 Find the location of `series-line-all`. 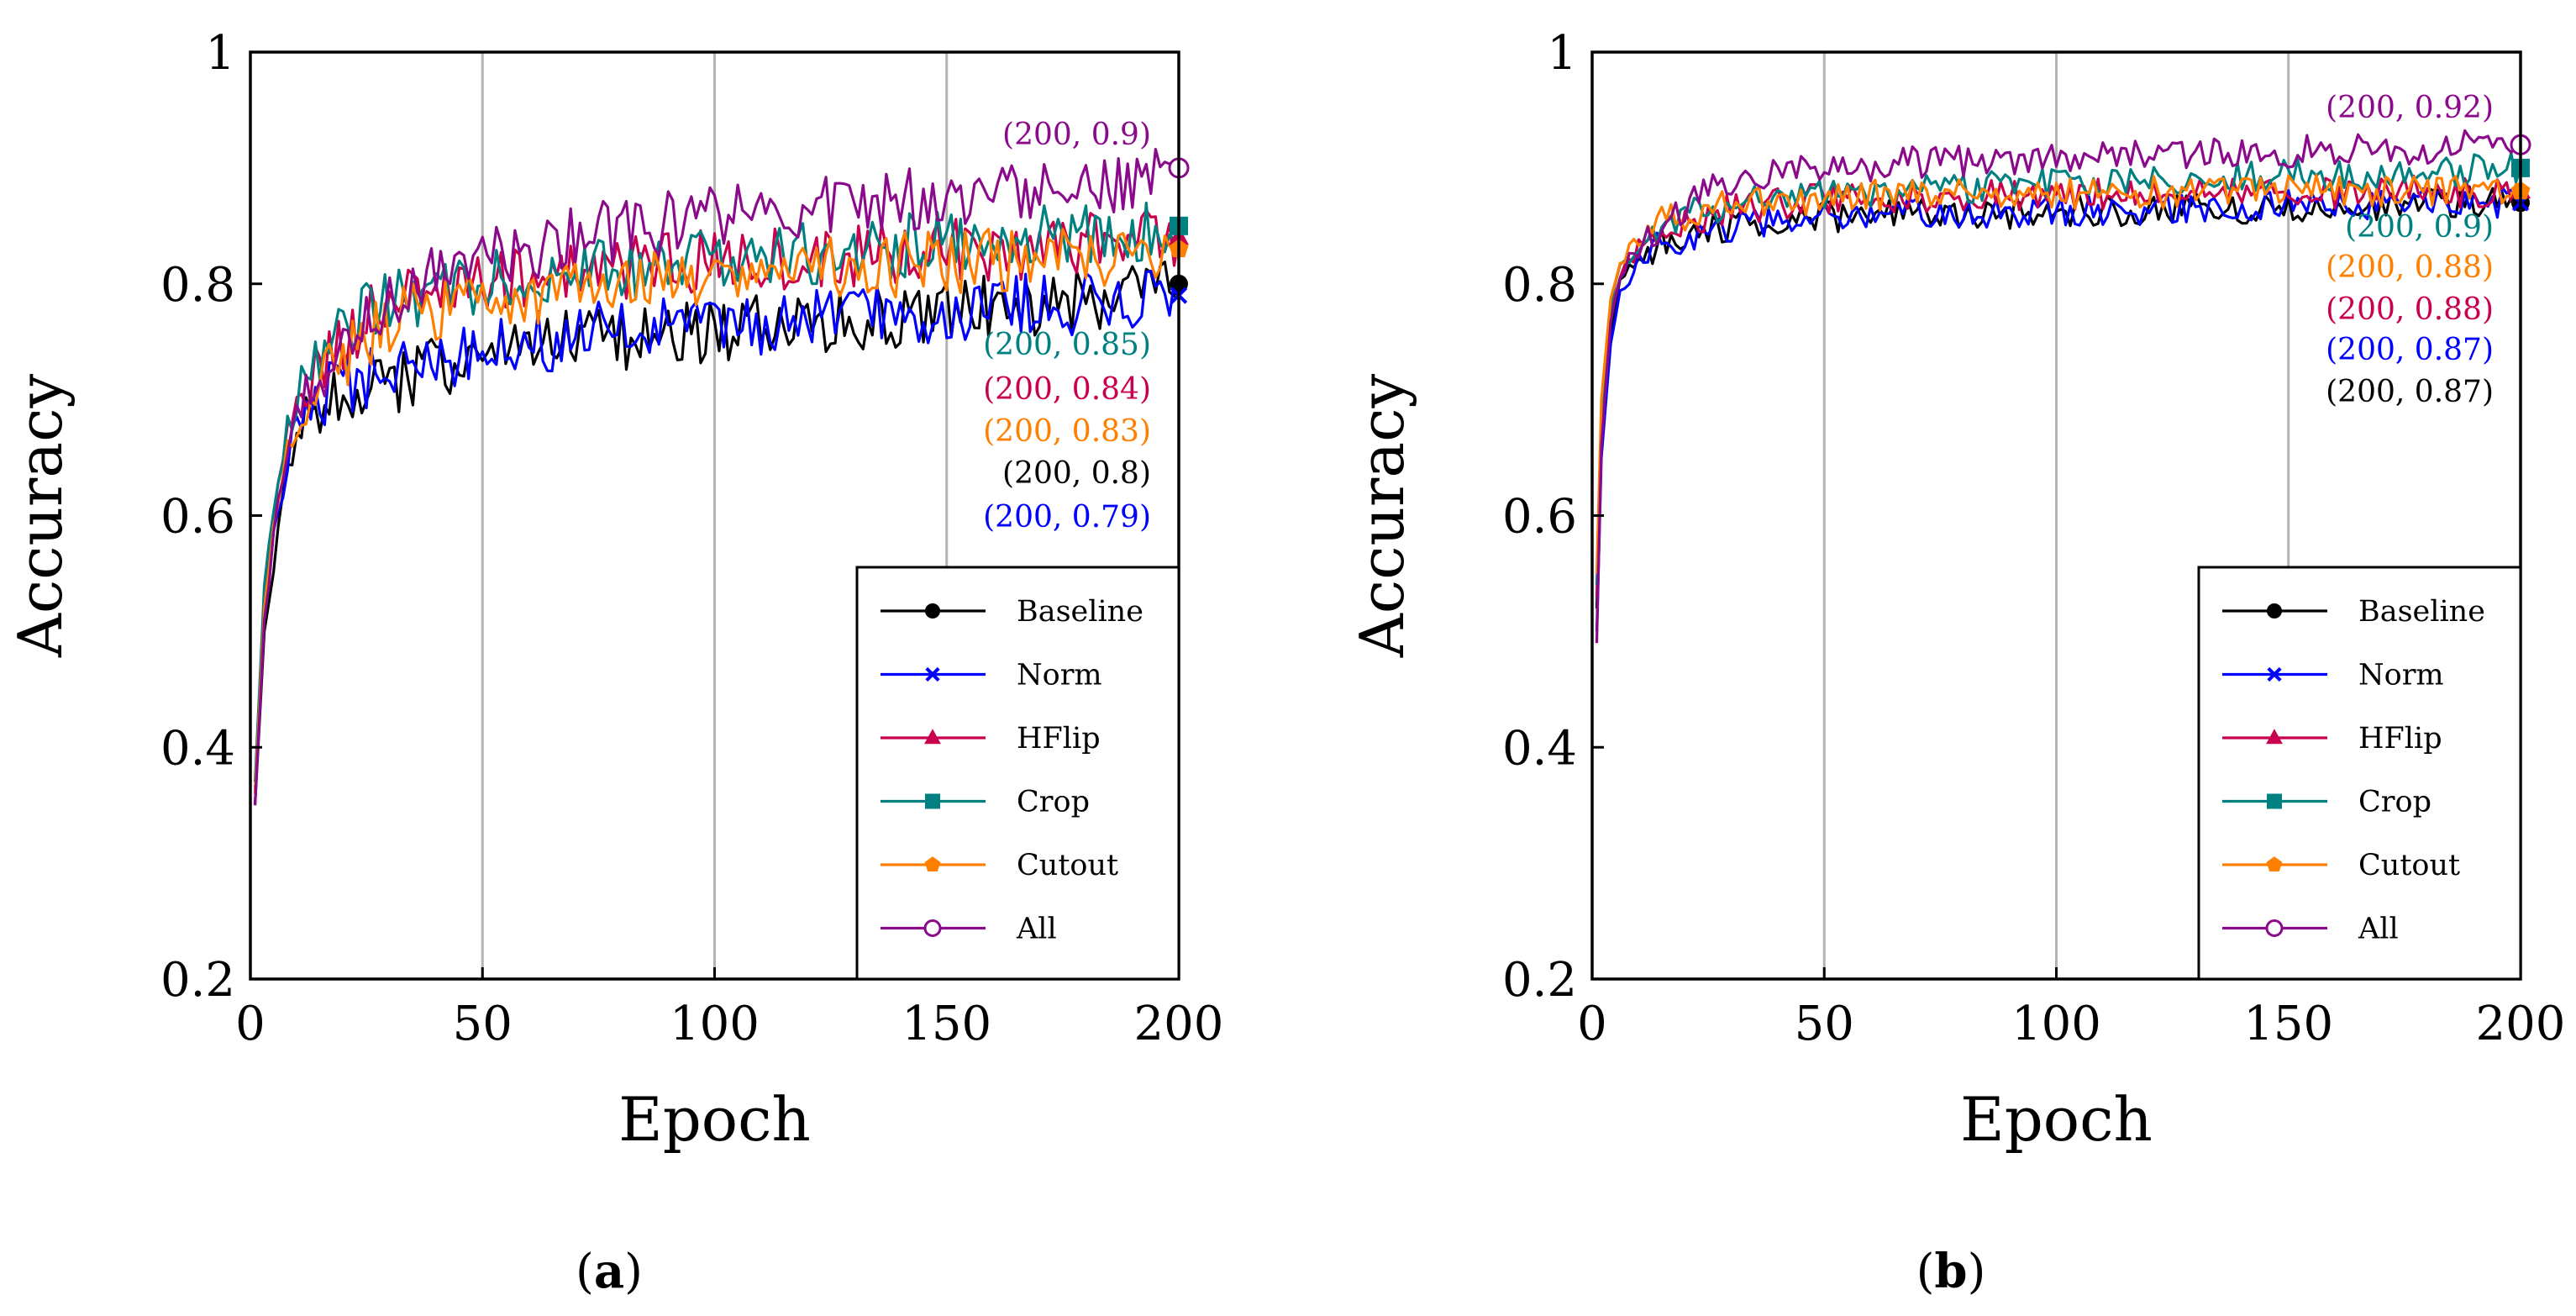

series-line-all is located at coordinates (2058, 386).